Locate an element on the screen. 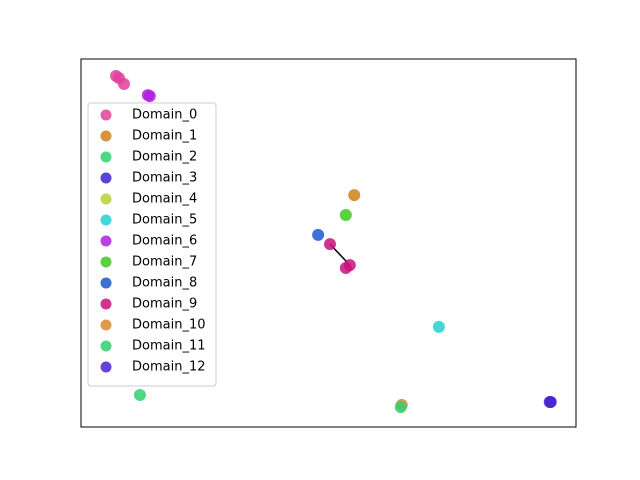 Image resolution: width=640 pixels, height=480 pixels. legend-box is located at coordinates (152, 244).